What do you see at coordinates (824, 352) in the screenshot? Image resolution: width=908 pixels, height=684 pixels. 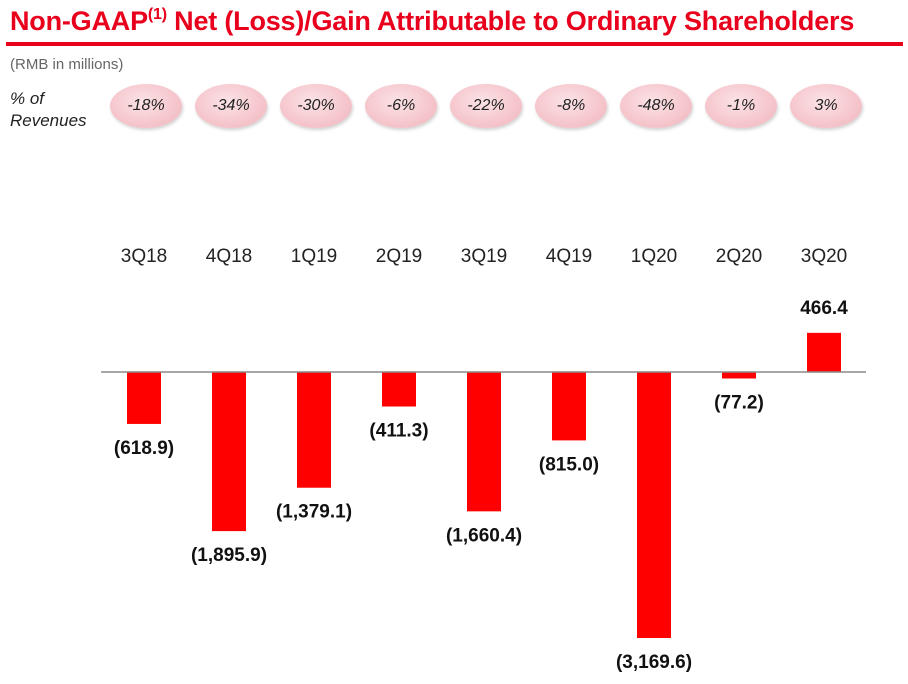 I see `bar-3q20` at bounding box center [824, 352].